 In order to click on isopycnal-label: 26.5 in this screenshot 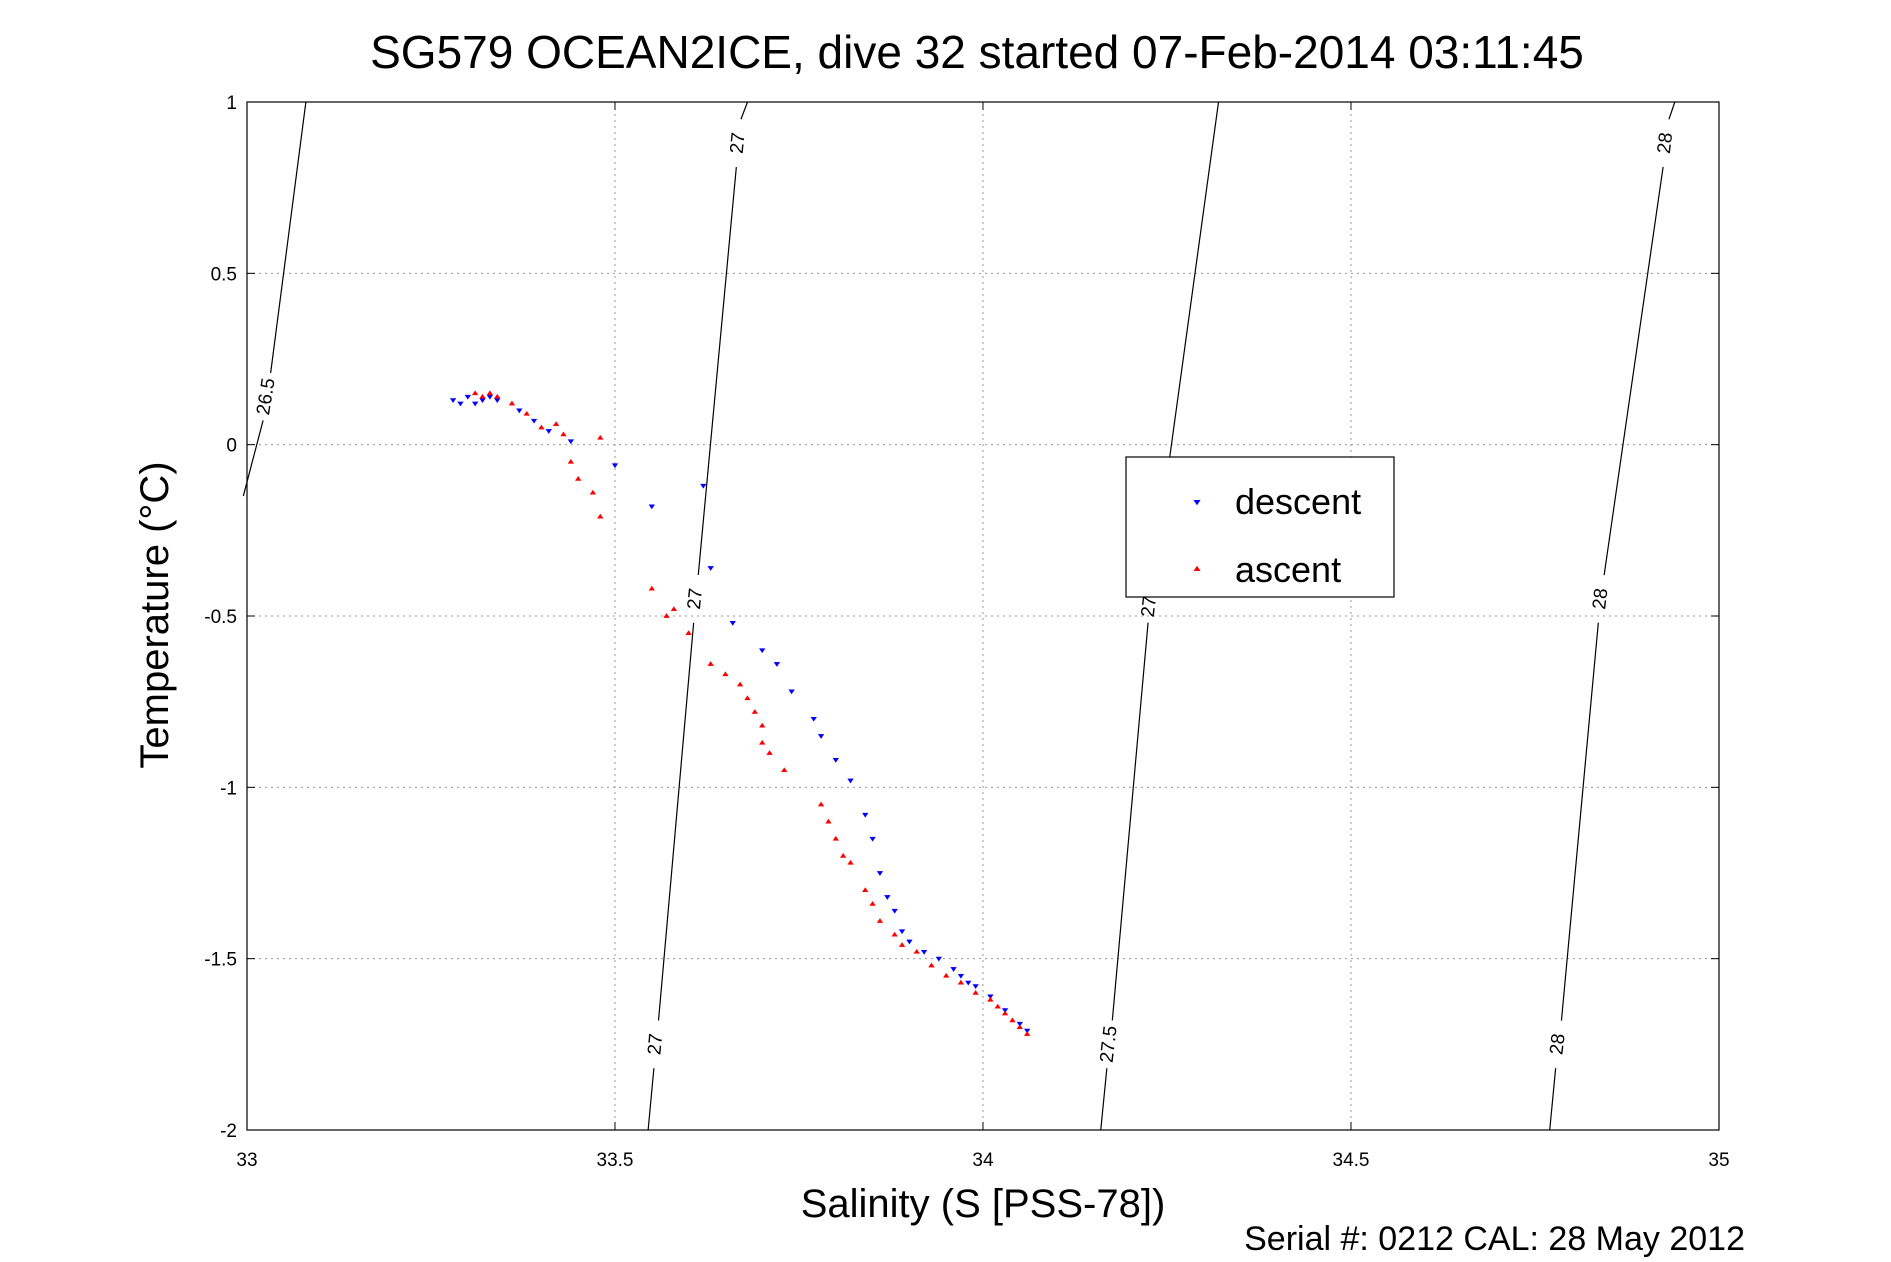, I will do `click(266, 397)`.